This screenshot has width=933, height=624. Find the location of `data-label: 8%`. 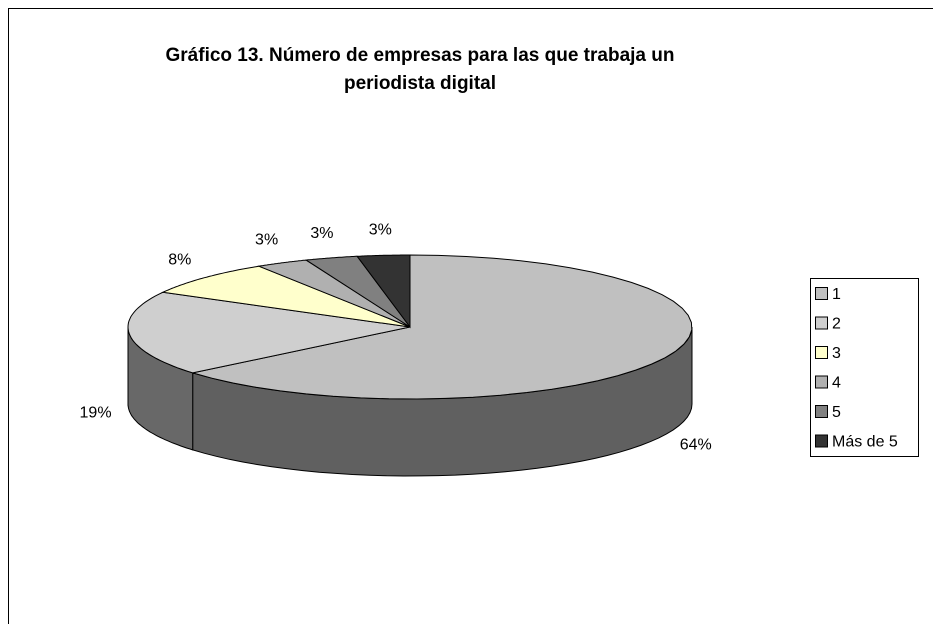

data-label: 8% is located at coordinates (179, 260).